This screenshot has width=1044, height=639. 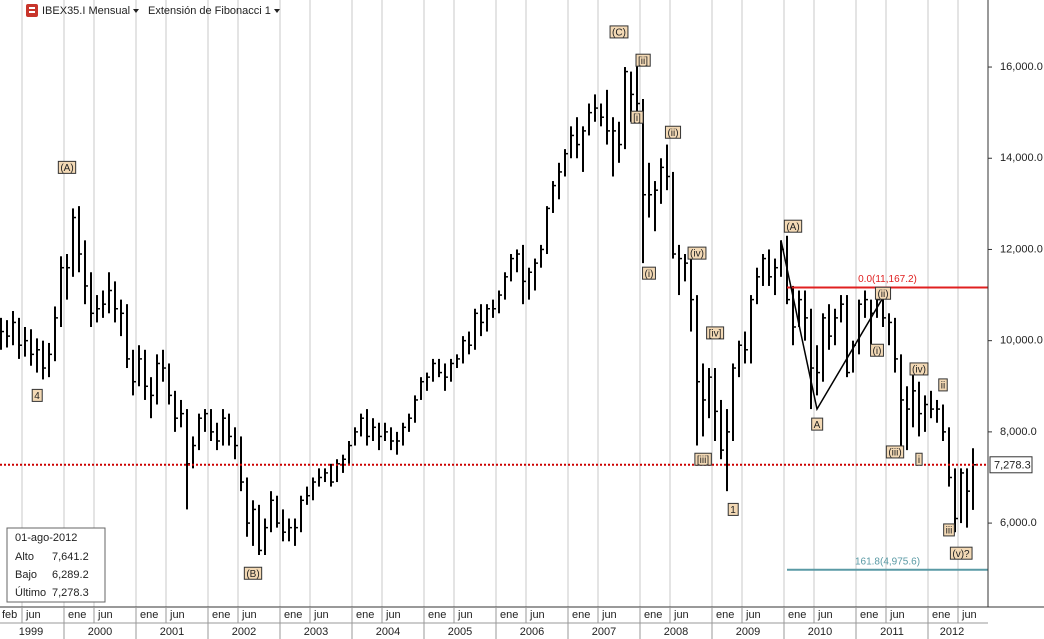 What do you see at coordinates (1012, 466) in the screenshot?
I see `last-price-label: 7,278.3` at bounding box center [1012, 466].